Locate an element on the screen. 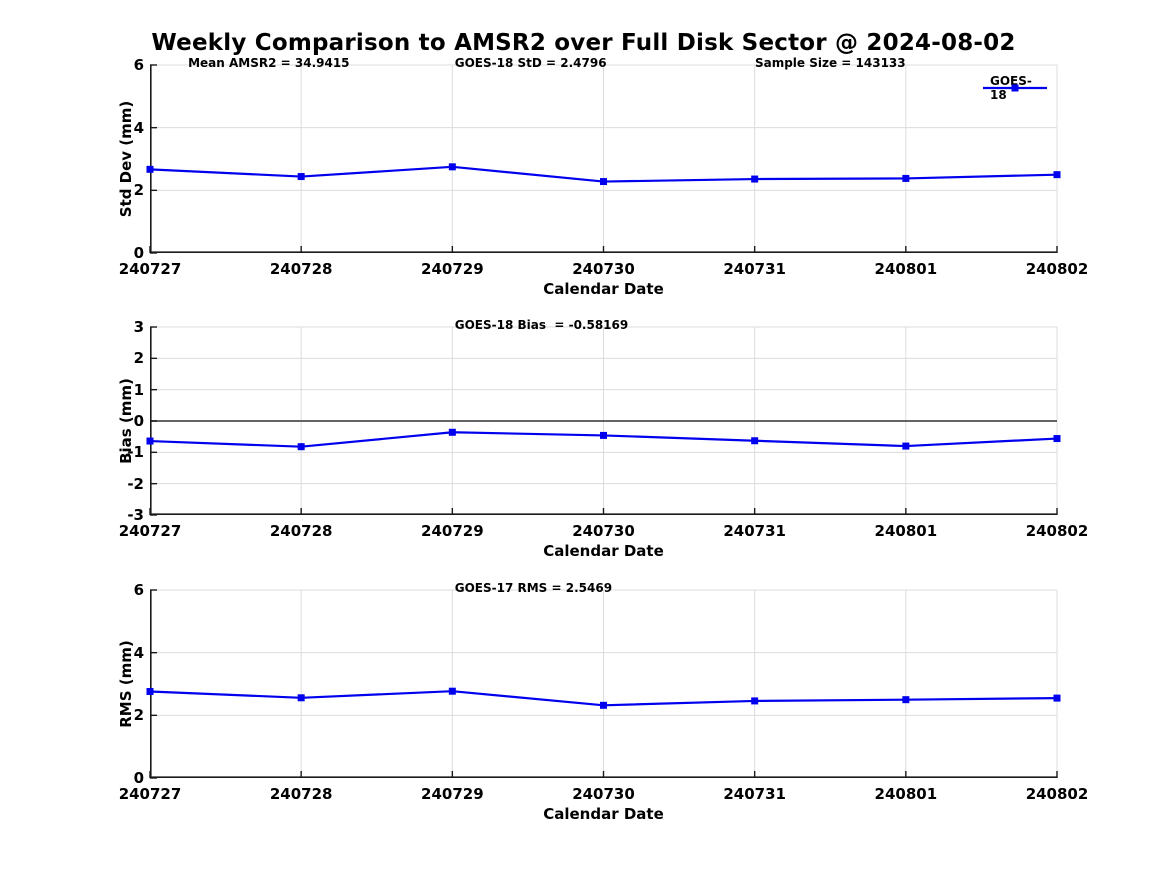 This screenshot has width=1167, height=875. annotation: Mean AMSR2 = 34.9415 is located at coordinates (269, 63).